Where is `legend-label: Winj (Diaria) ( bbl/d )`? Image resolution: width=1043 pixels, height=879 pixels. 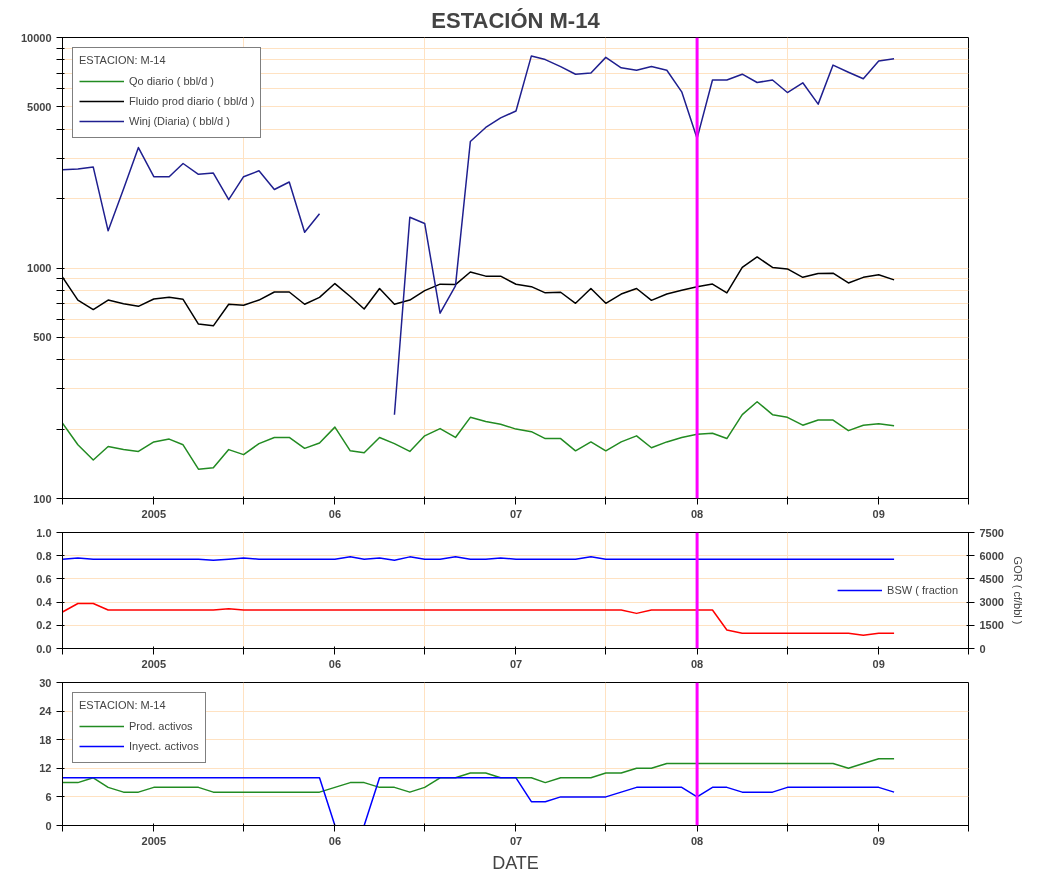 legend-label: Winj (Diaria) ( bbl/d ) is located at coordinates (179, 121).